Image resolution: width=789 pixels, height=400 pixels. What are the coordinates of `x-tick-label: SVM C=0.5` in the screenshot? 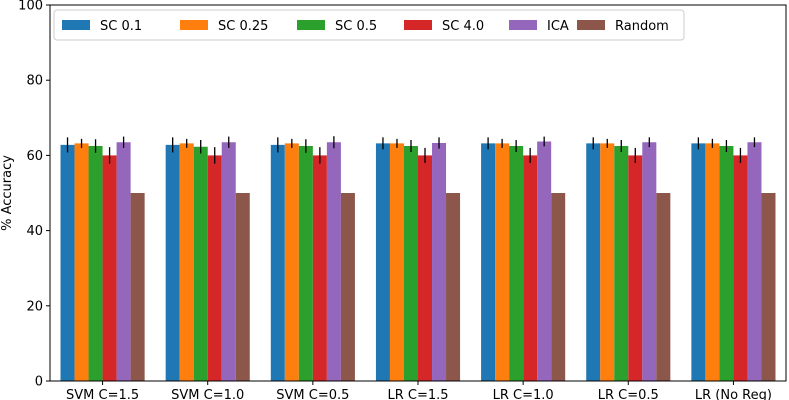 It's located at (312, 394).